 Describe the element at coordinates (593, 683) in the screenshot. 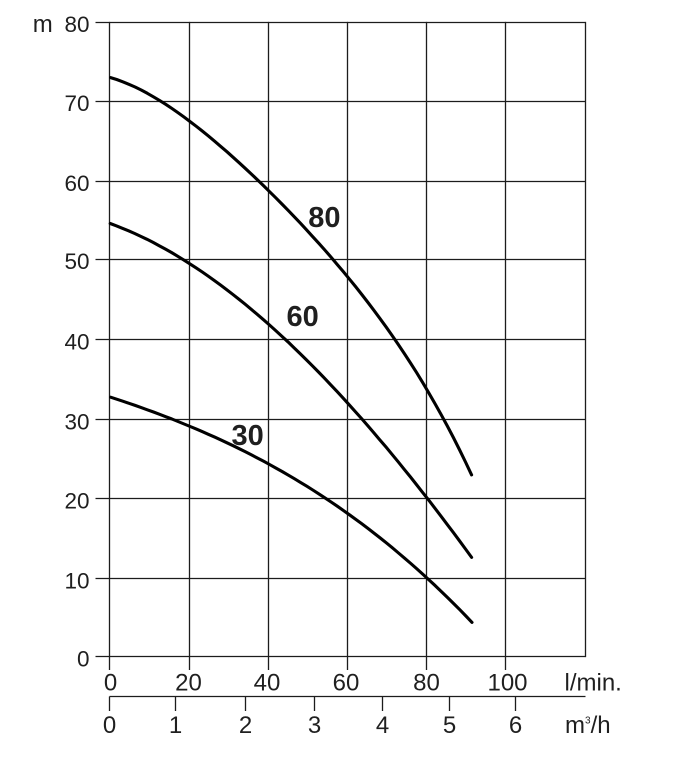

I see `svg-text: l/min.` at that location.